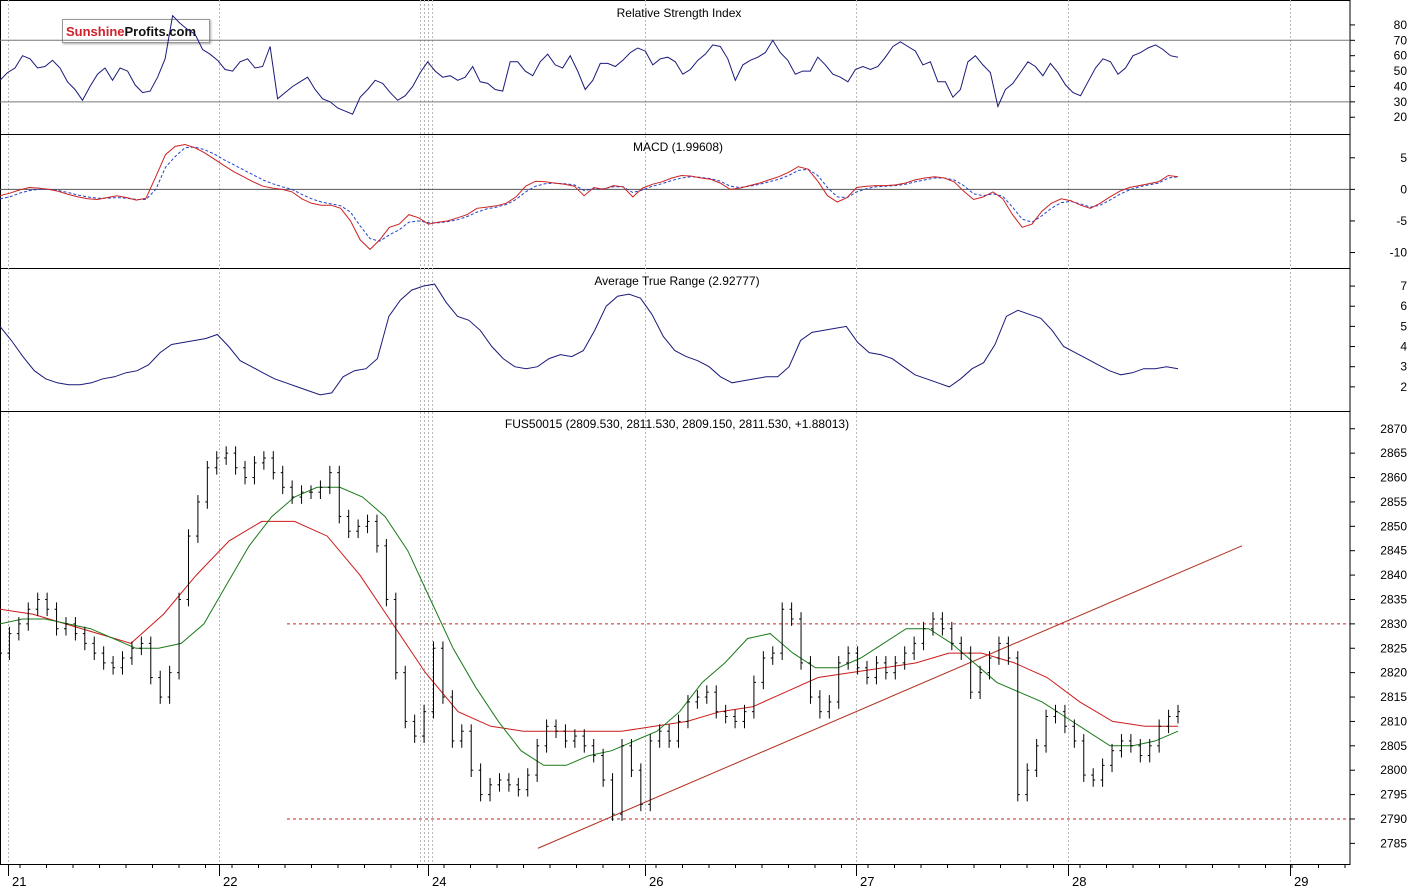 The width and height of the screenshot is (1412, 889). Describe the element at coordinates (1401, 102) in the screenshot. I see `rsi-ytick-label: 30` at that location.